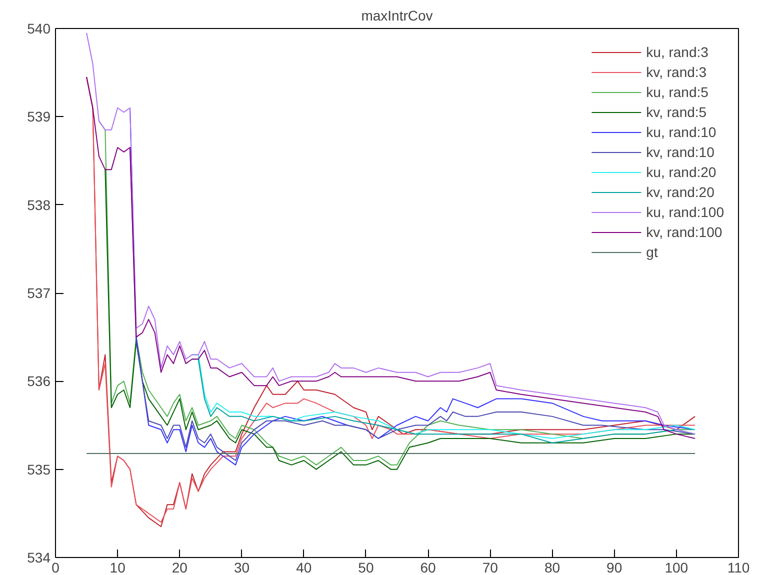 This screenshot has width=758, height=575. I want to click on y-tick-label: 537, so click(39, 293).